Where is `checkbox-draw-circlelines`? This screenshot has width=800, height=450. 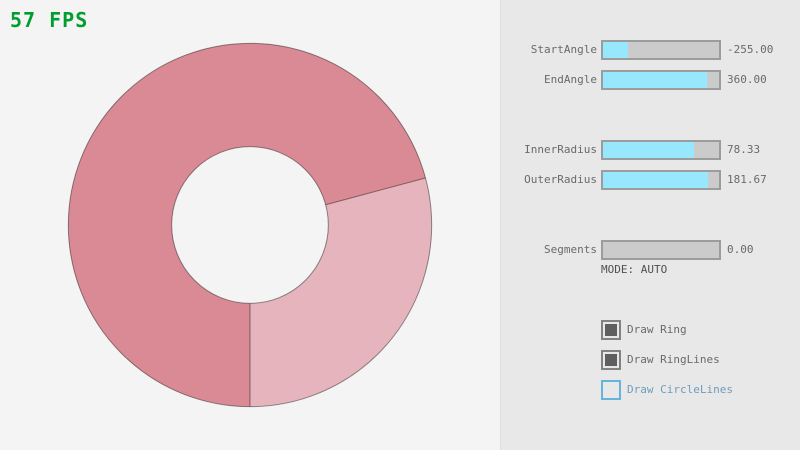
checkbox-draw-circlelines is located at coordinates (611, 390).